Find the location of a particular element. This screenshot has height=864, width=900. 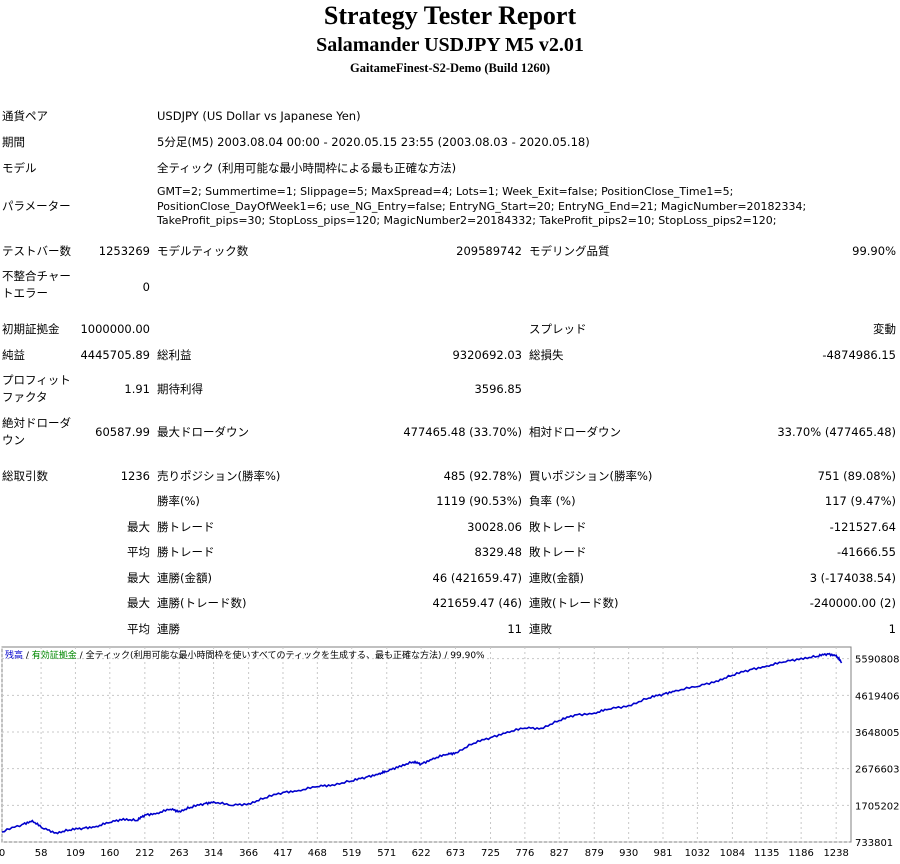

mismatch-value: 0 is located at coordinates (146, 287).